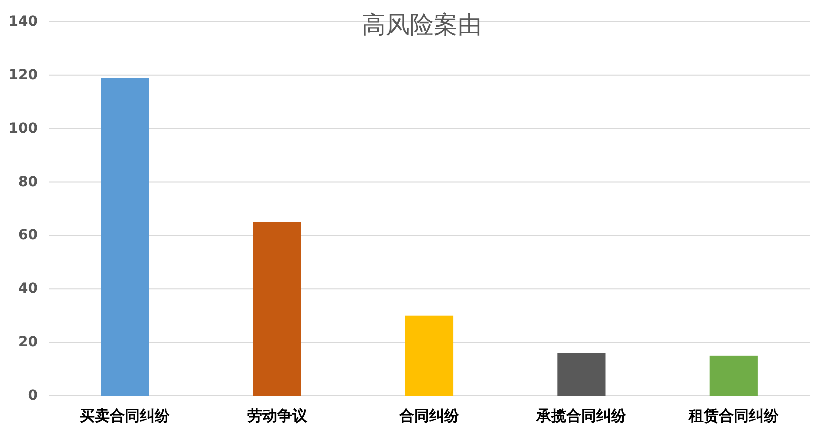  Describe the element at coordinates (28, 182) in the screenshot. I see `y-tick-label: 80` at that location.